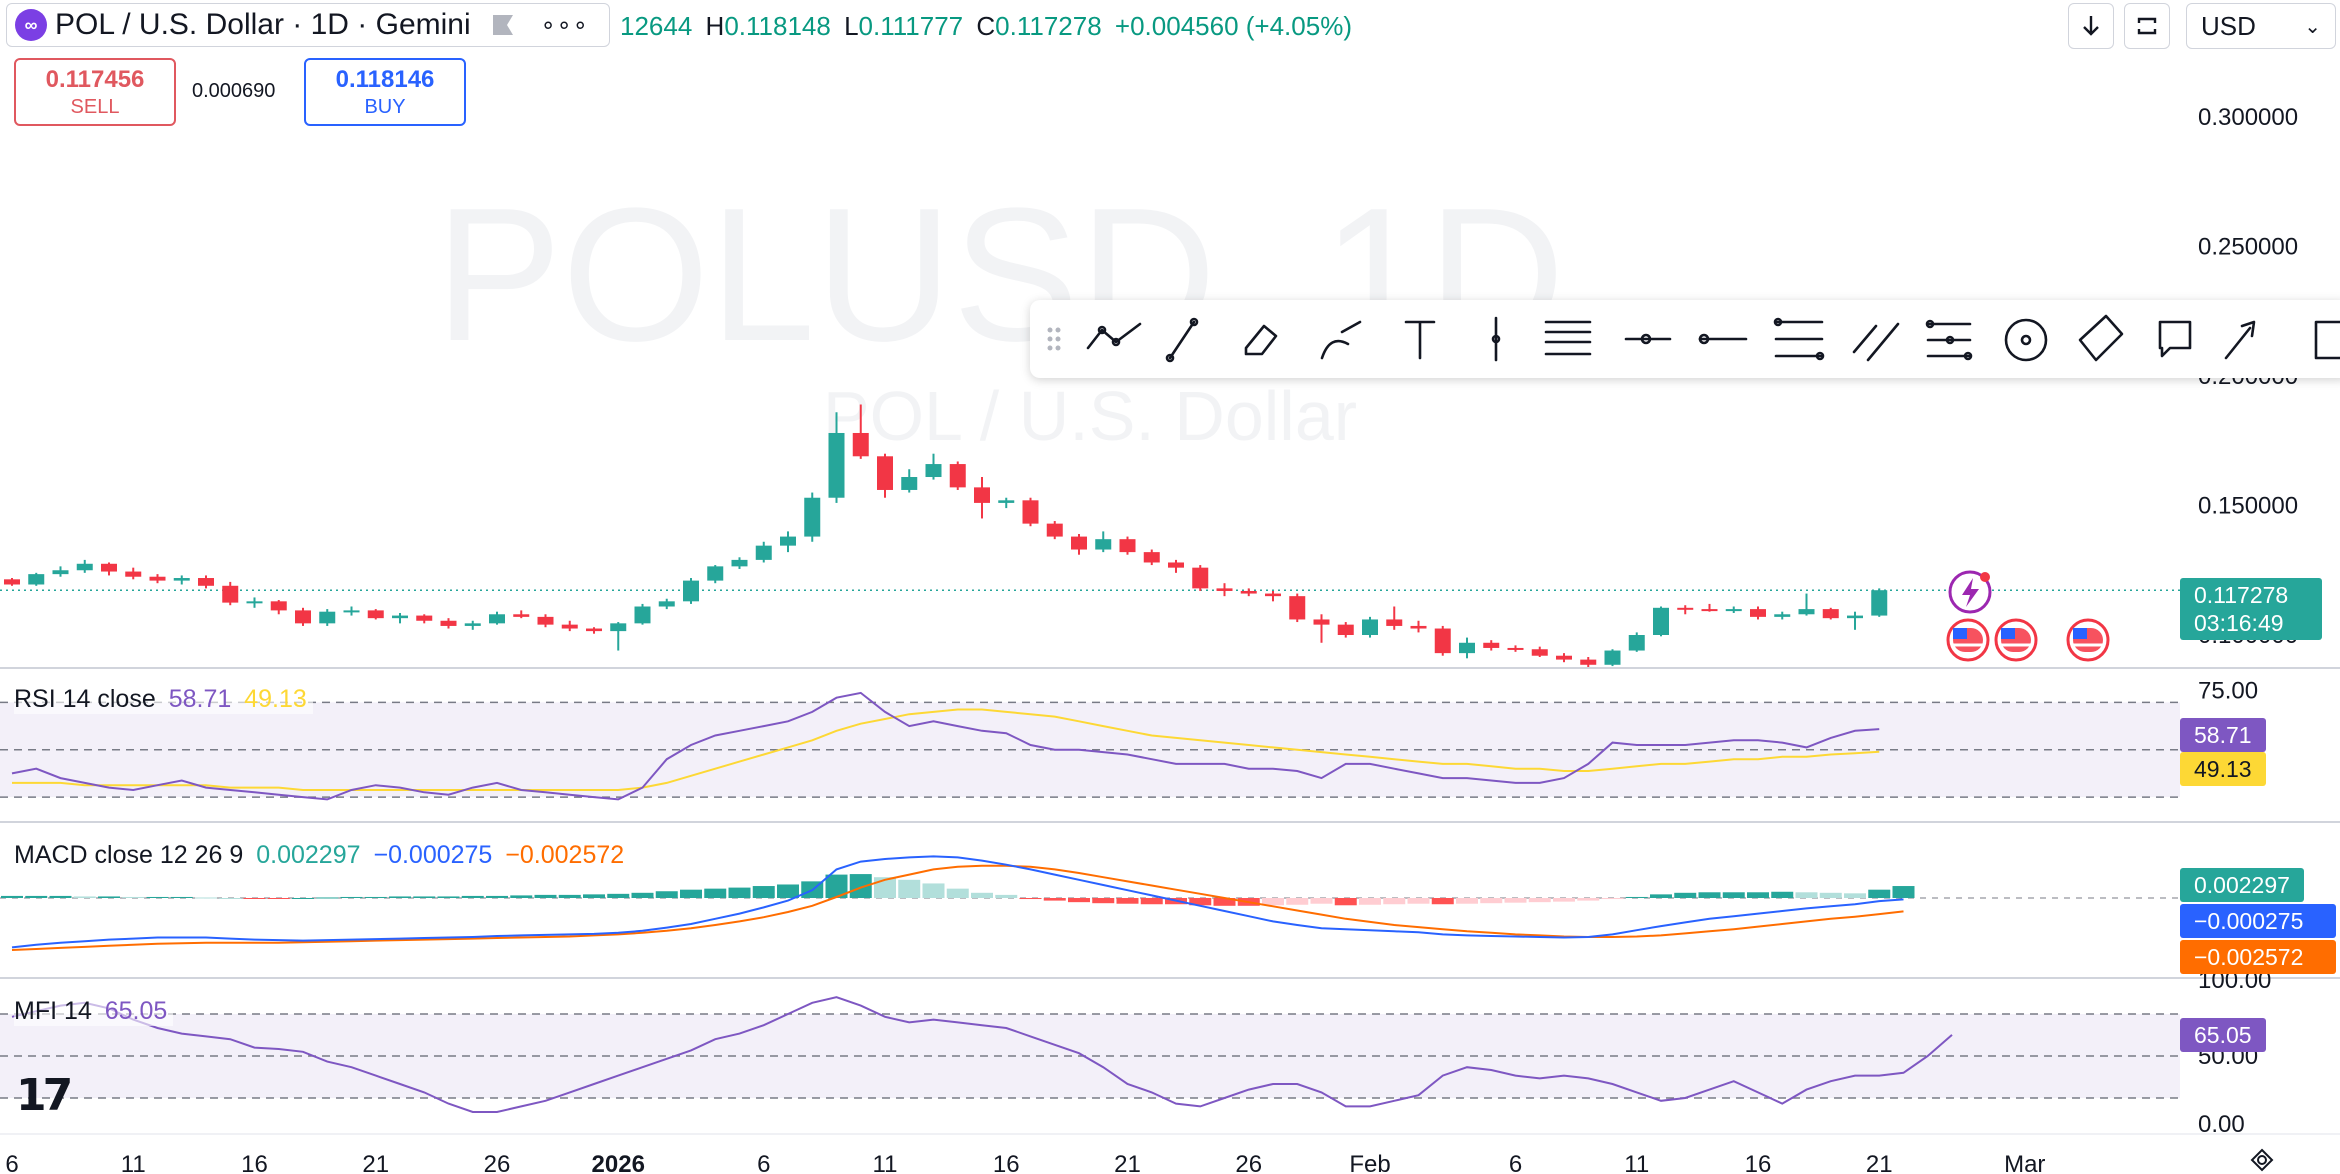 The image size is (2340, 1174). Describe the element at coordinates (385, 107) in the screenshot. I see `buy-label: BUY` at that location.